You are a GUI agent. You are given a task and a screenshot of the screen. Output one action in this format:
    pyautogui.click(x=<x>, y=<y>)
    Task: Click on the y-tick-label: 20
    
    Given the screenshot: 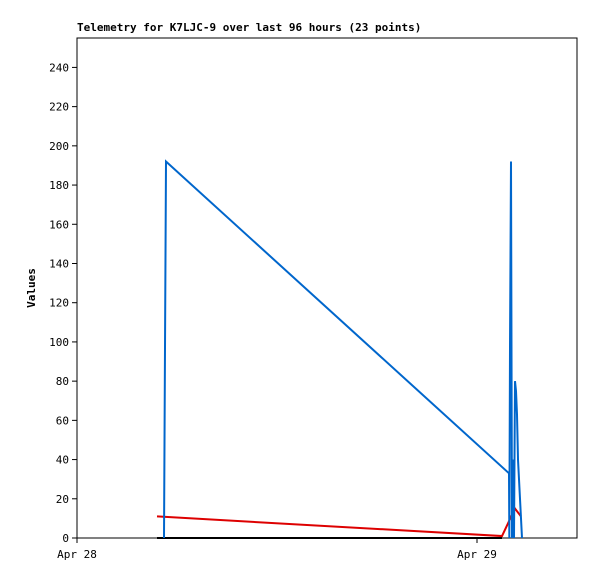 What is the action you would take?
    pyautogui.click(x=62, y=499)
    